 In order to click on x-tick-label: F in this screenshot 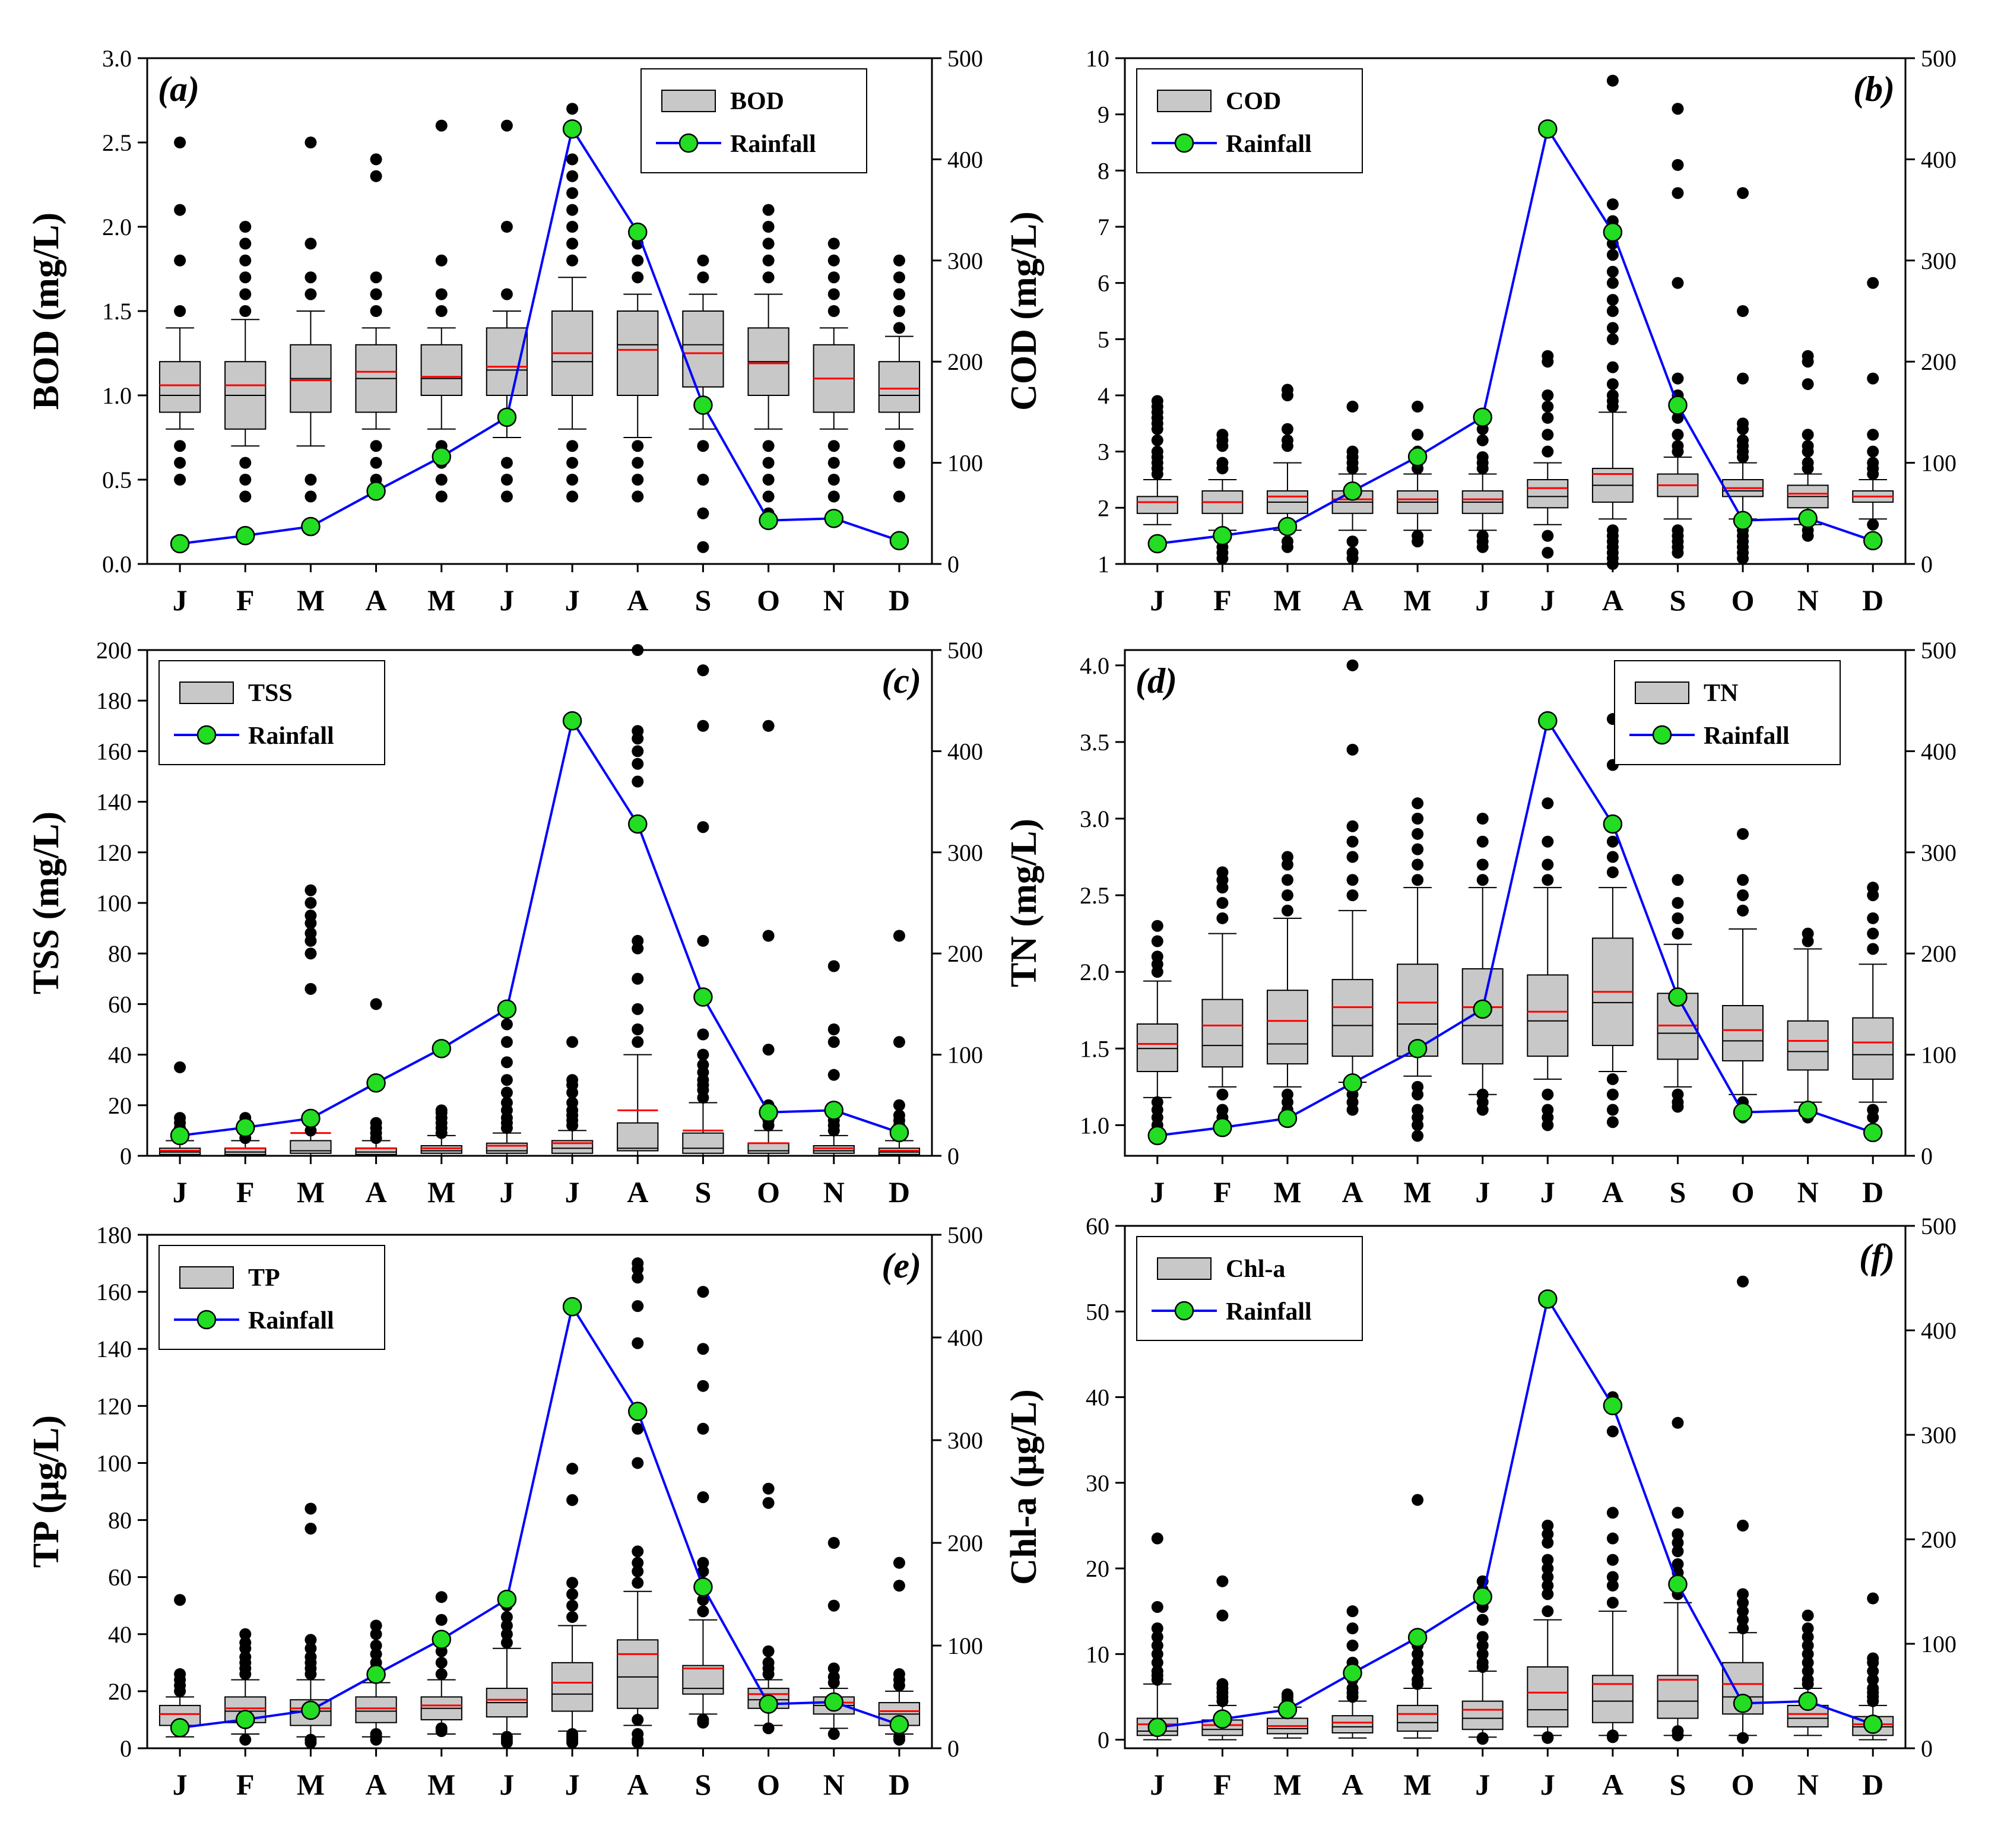, I will do `click(245, 1784)`.